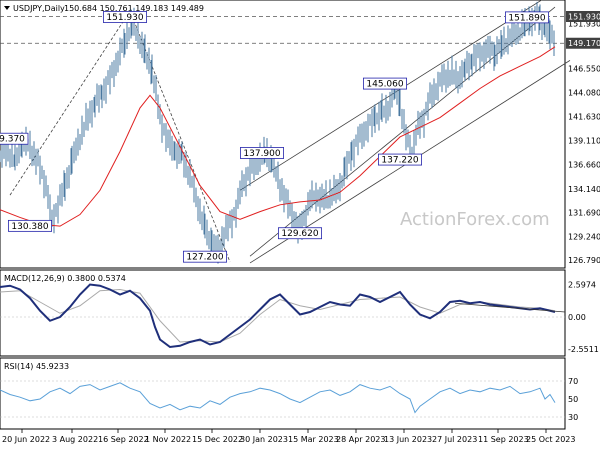 Image resolution: width=600 pixels, height=450 pixels. What do you see at coordinates (278, 398) in the screenshot?
I see `rsi-line` at bounding box center [278, 398].